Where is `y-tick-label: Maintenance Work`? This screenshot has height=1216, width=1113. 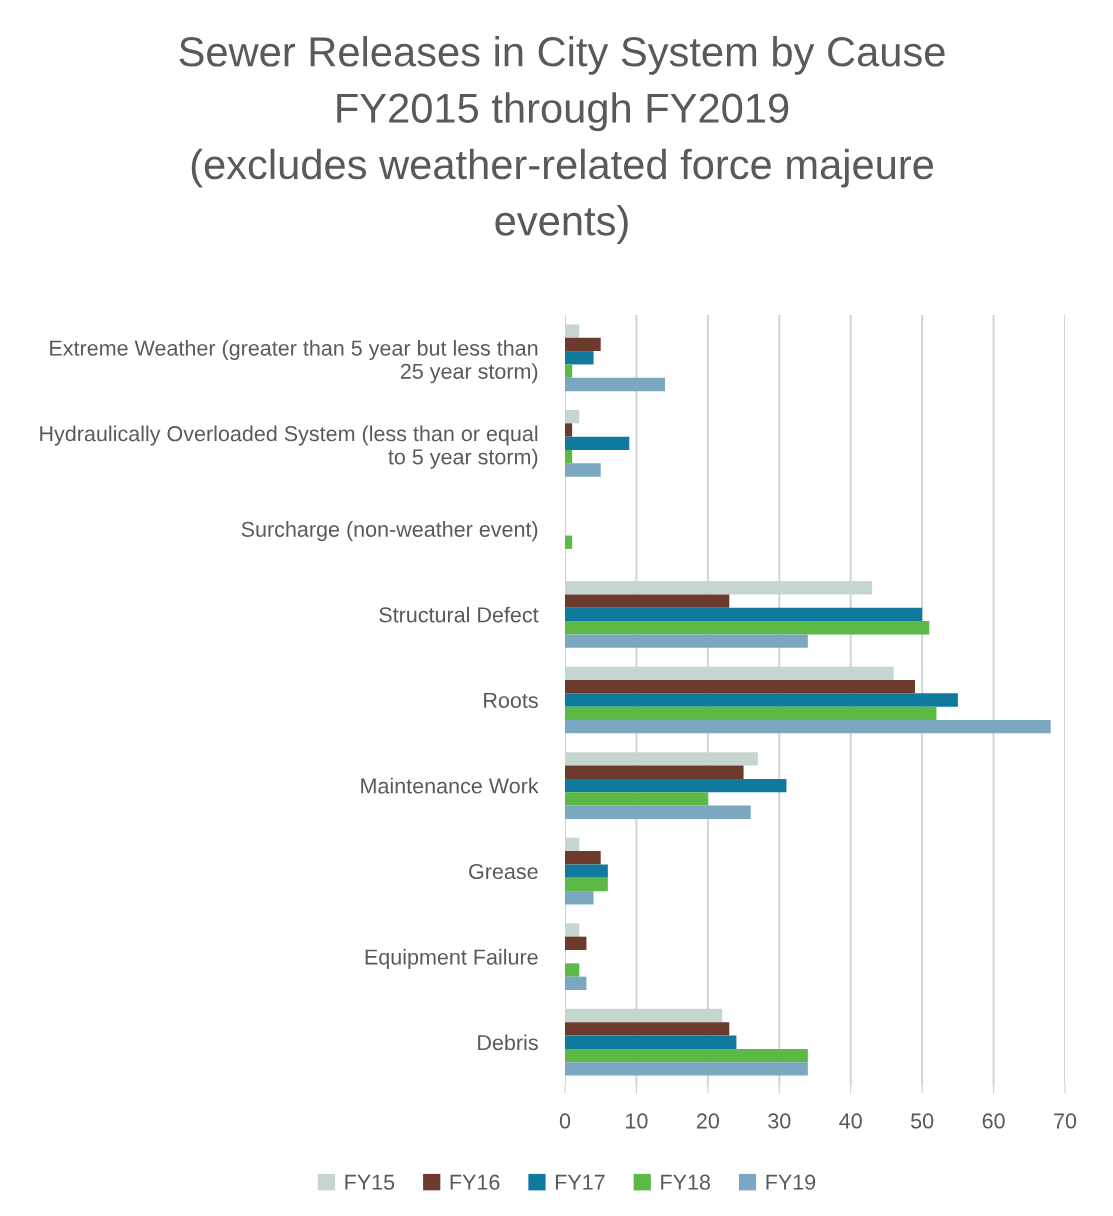 y-tick-label: Maintenance Work is located at coordinates (450, 785).